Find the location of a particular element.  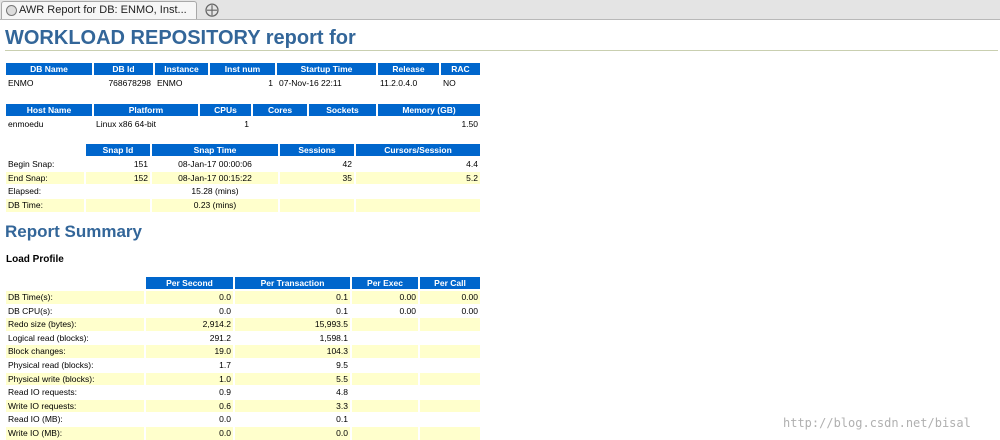

table-cell: 291.2 is located at coordinates (220, 337).